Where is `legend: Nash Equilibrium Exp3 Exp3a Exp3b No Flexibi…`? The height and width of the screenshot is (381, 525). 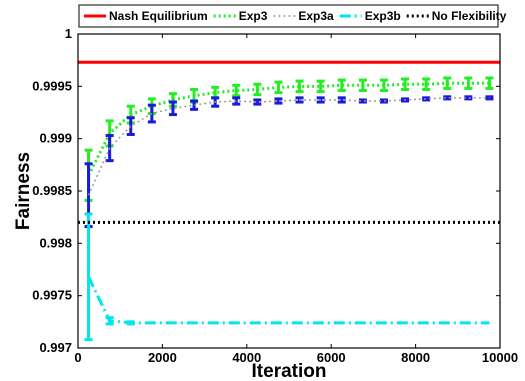
legend: Nash Equilibrium Exp3 Exp3a Exp3b No Flexibi… is located at coordinates (292, 16).